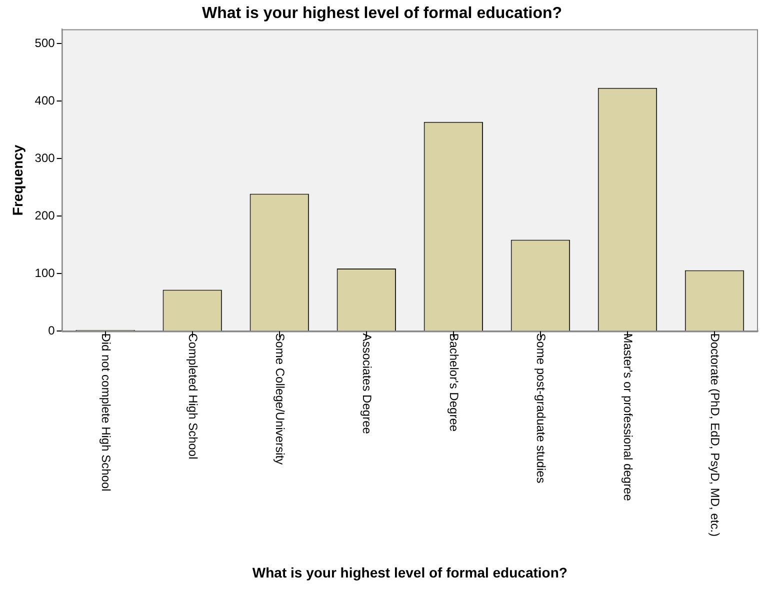  What do you see at coordinates (45, 100) in the screenshot?
I see `y-tick-label: 400` at bounding box center [45, 100].